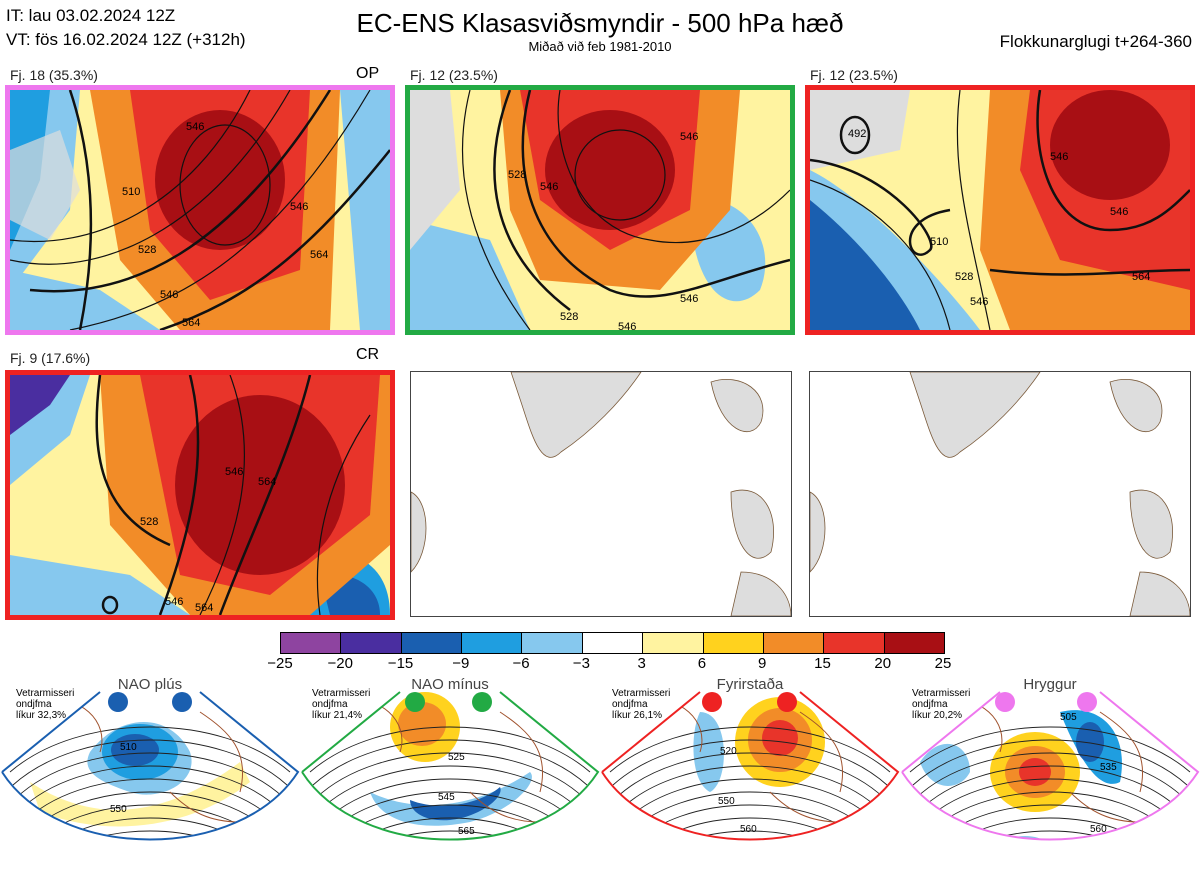 The height and width of the screenshot is (876, 1200). What do you see at coordinates (521, 663) in the screenshot?
I see `colorbar-tick-label: −6` at bounding box center [521, 663].